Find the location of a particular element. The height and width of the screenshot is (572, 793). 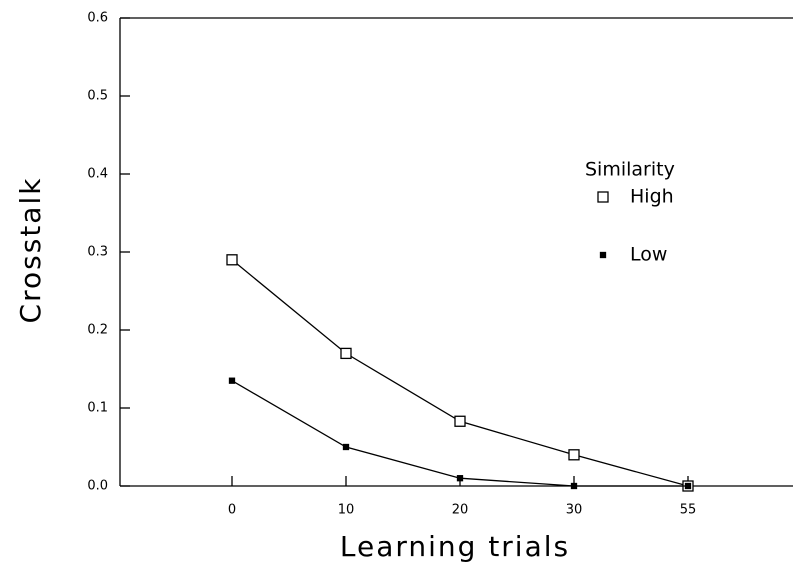

y-tick-label: 0.0 is located at coordinates (97, 486).